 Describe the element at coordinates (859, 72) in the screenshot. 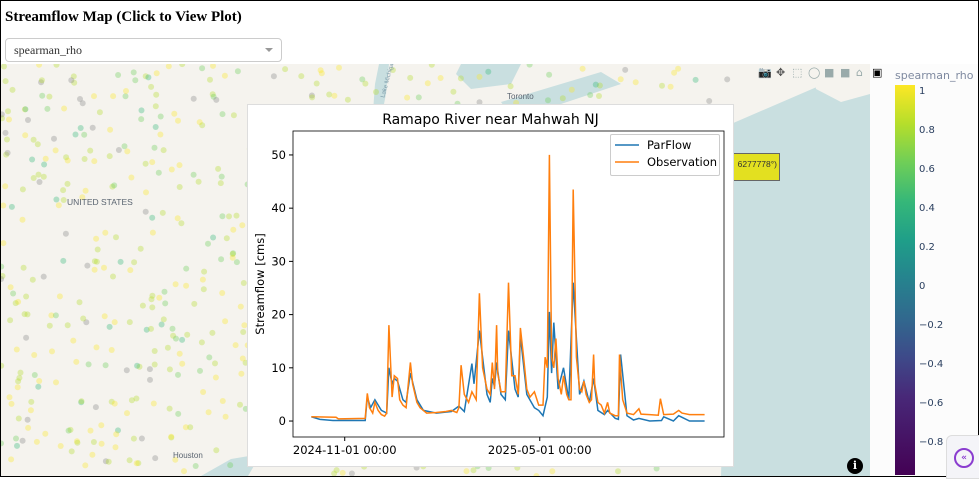

I see `home-icon: ⌂` at that location.